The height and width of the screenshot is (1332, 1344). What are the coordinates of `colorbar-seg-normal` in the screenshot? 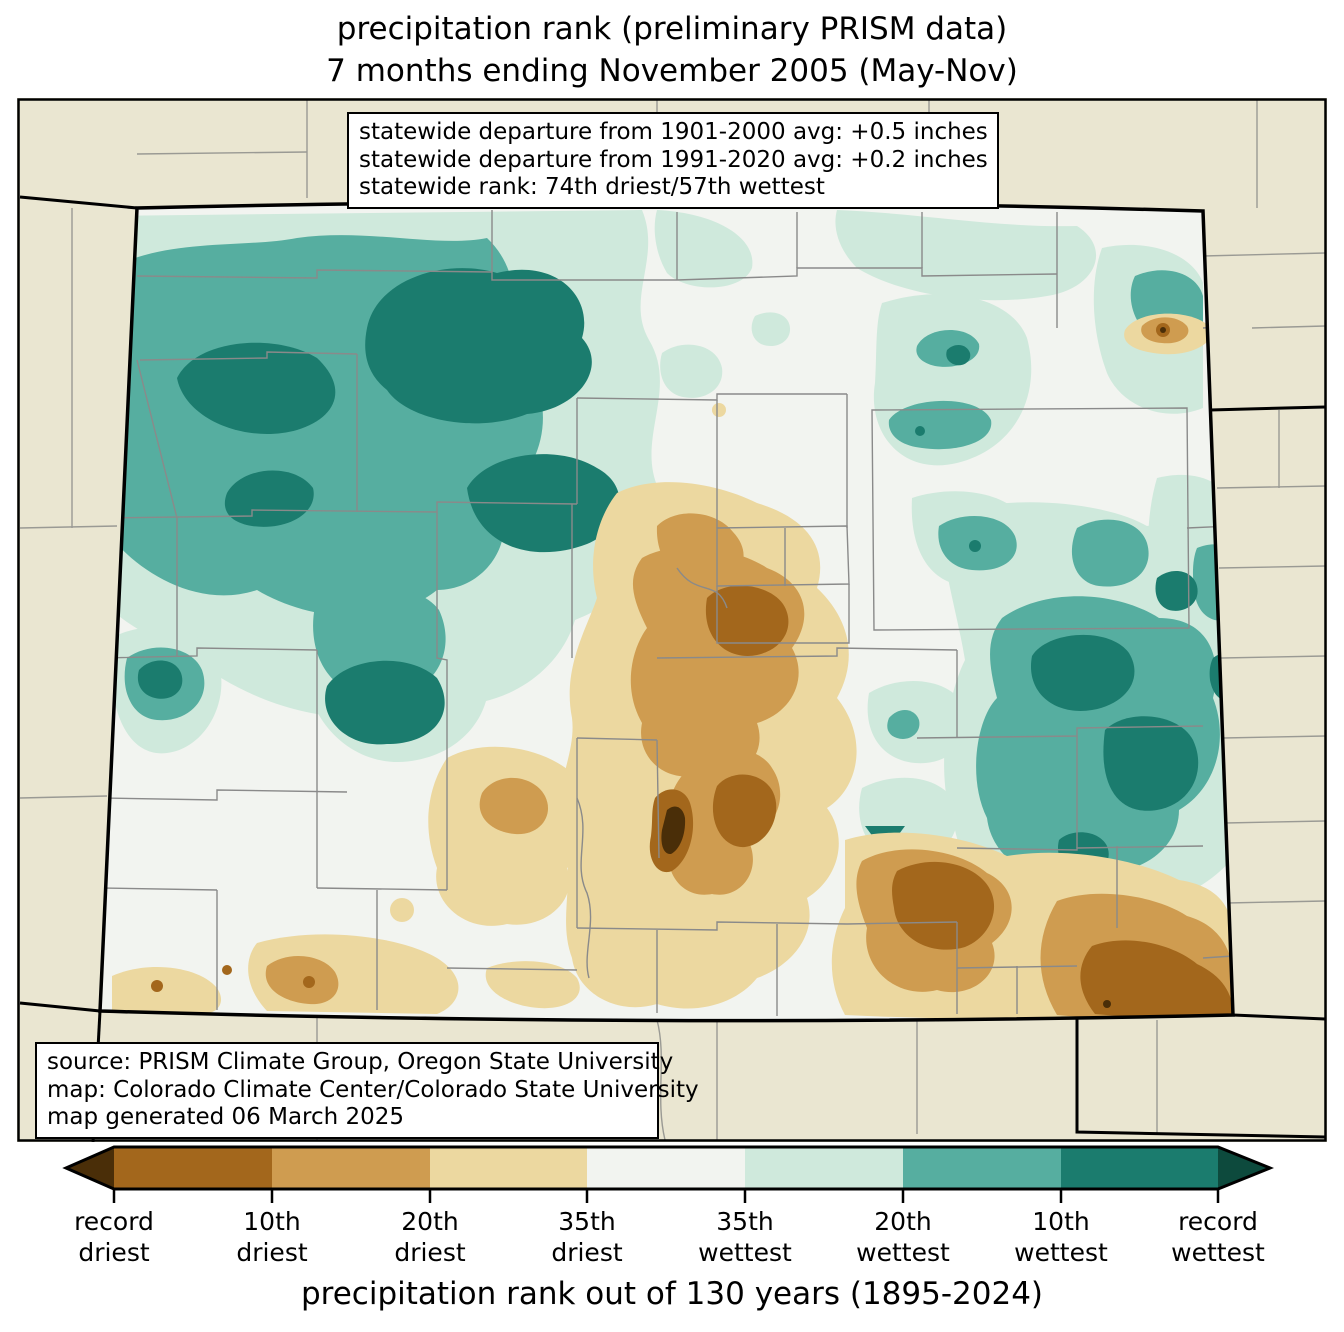 It's located at (666, 1168).